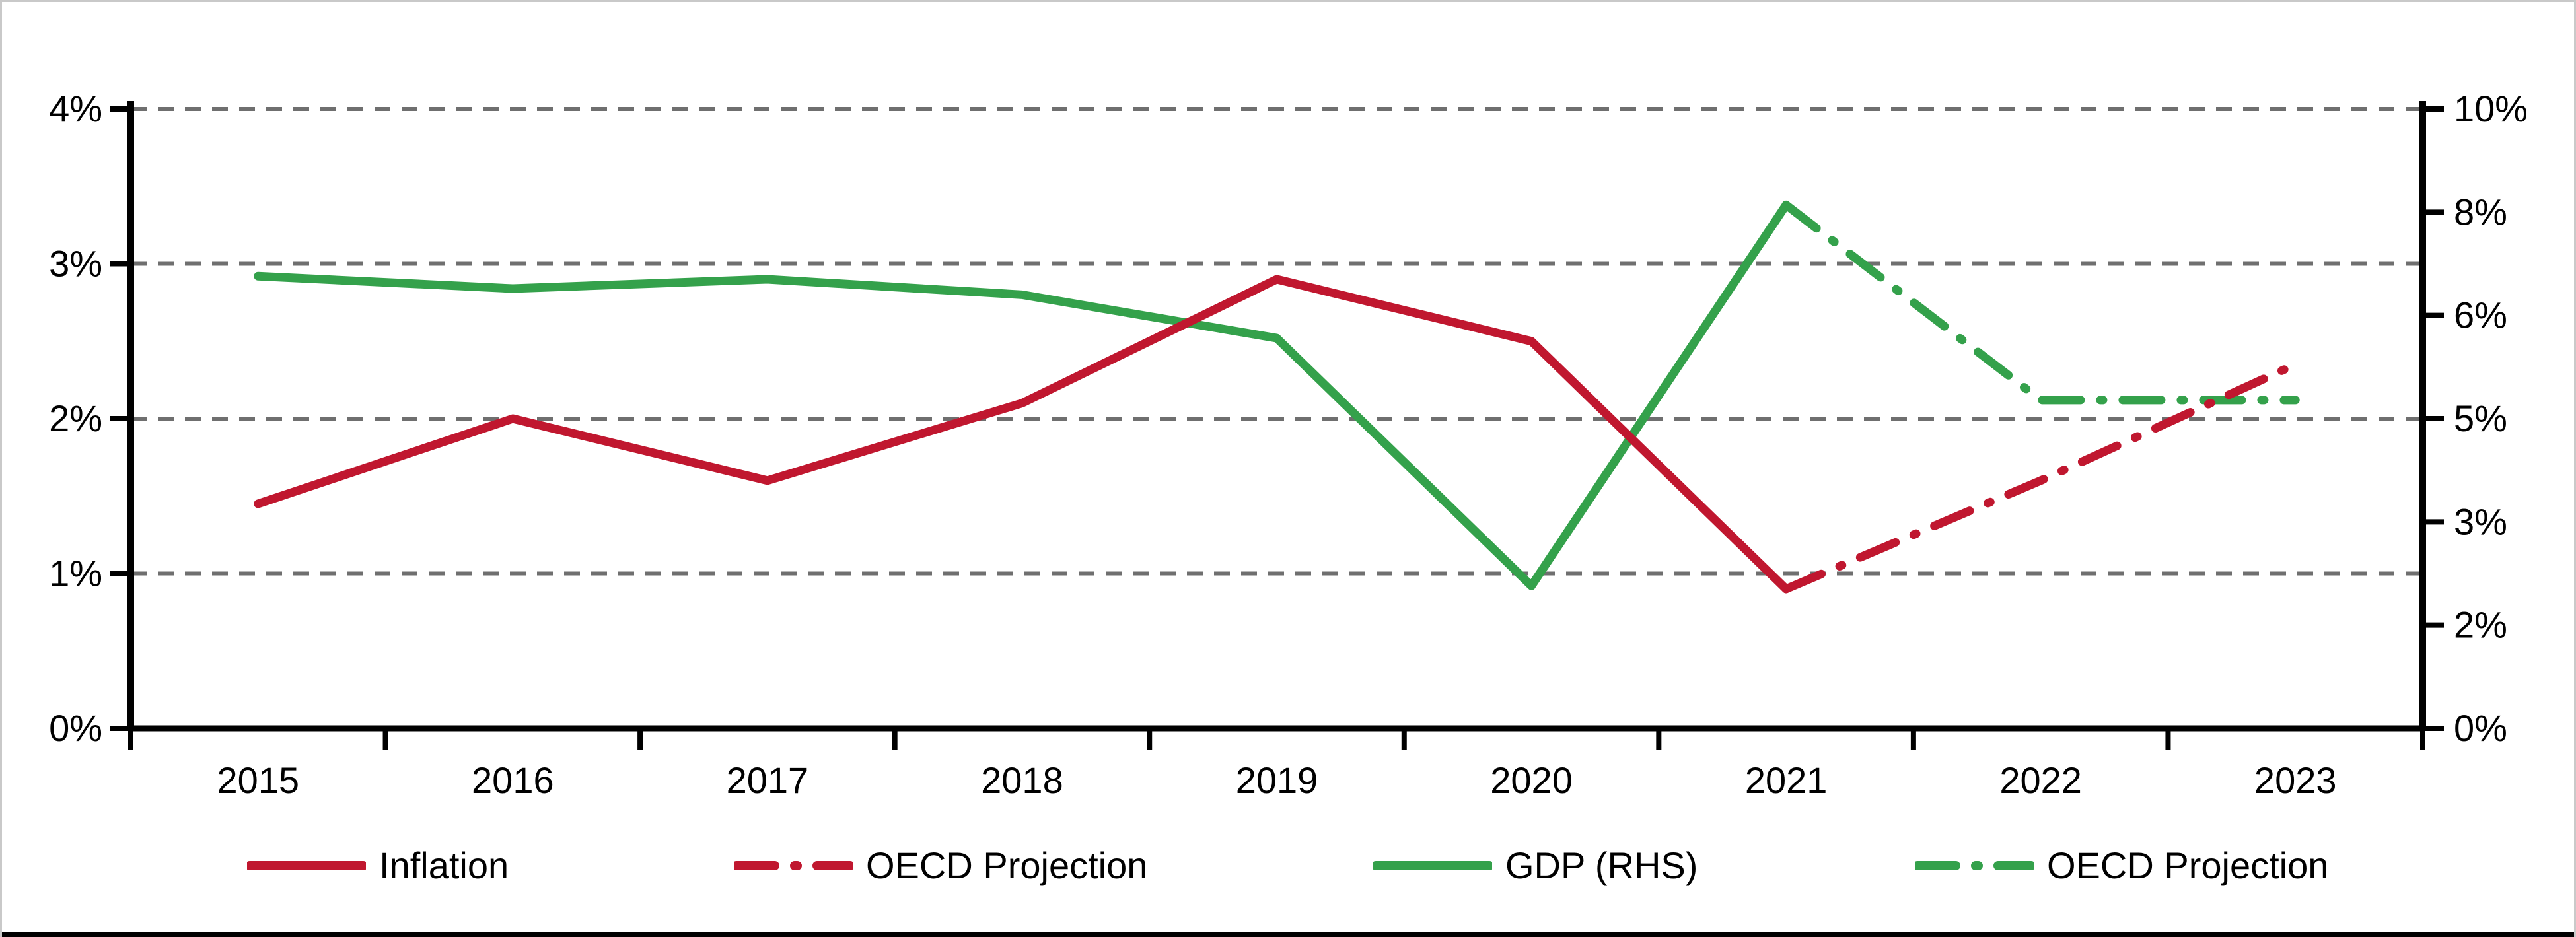 This screenshot has width=2576, height=937. What do you see at coordinates (1602, 865) in the screenshot?
I see `legend-label-gdp: GDP (RHS)` at bounding box center [1602, 865].